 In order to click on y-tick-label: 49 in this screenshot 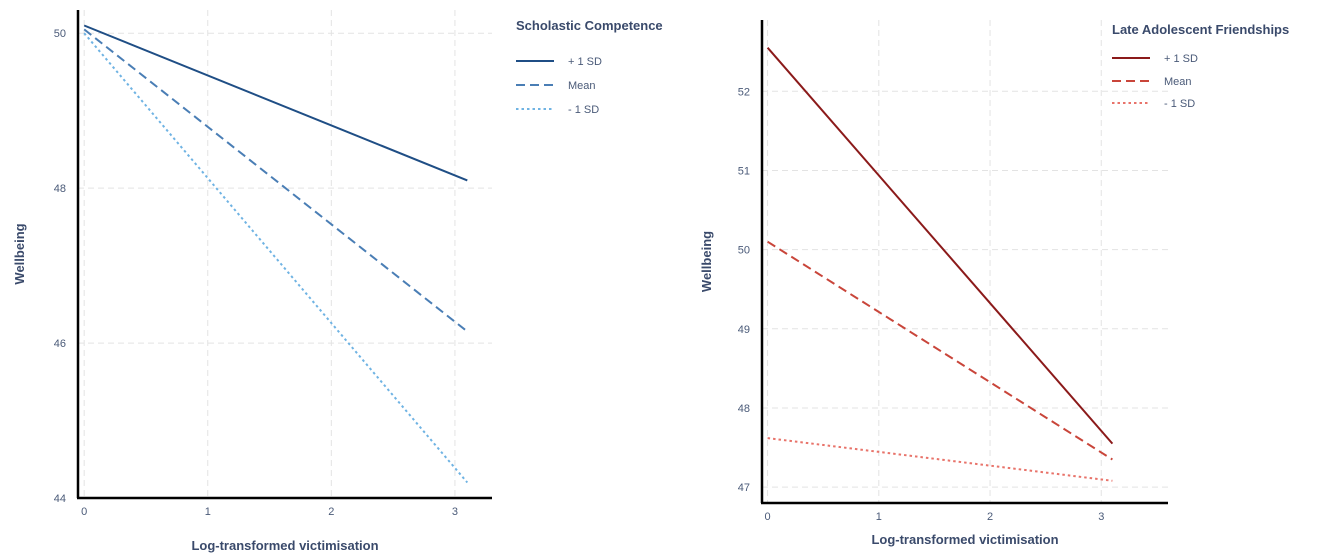, I will do `click(744, 330)`.